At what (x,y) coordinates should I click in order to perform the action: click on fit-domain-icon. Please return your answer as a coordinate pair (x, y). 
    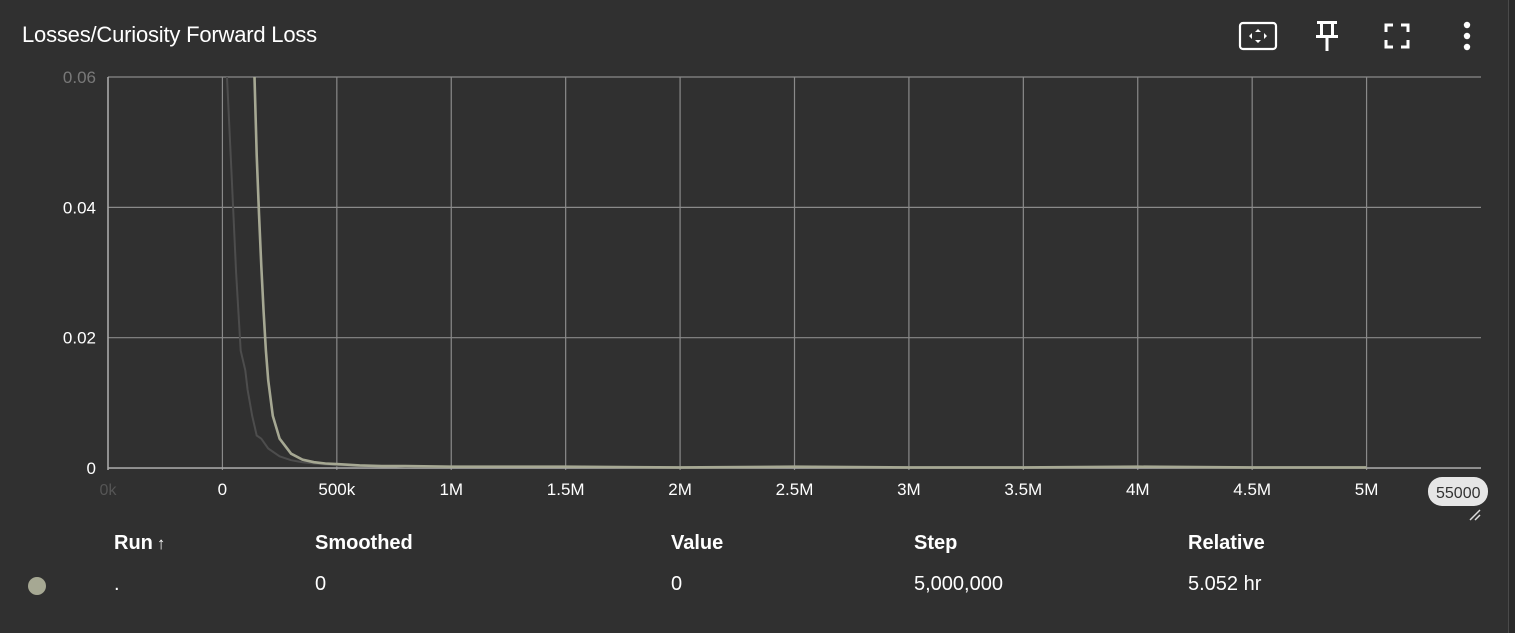
    Looking at the image, I should click on (1258, 36).